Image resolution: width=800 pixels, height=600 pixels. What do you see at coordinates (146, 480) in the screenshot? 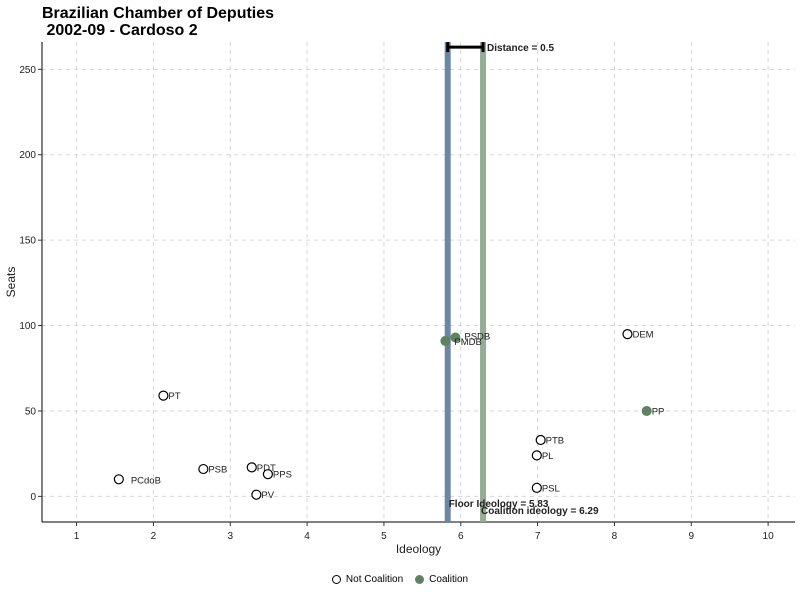
I see `point-label-pcdob: PCdoB` at bounding box center [146, 480].